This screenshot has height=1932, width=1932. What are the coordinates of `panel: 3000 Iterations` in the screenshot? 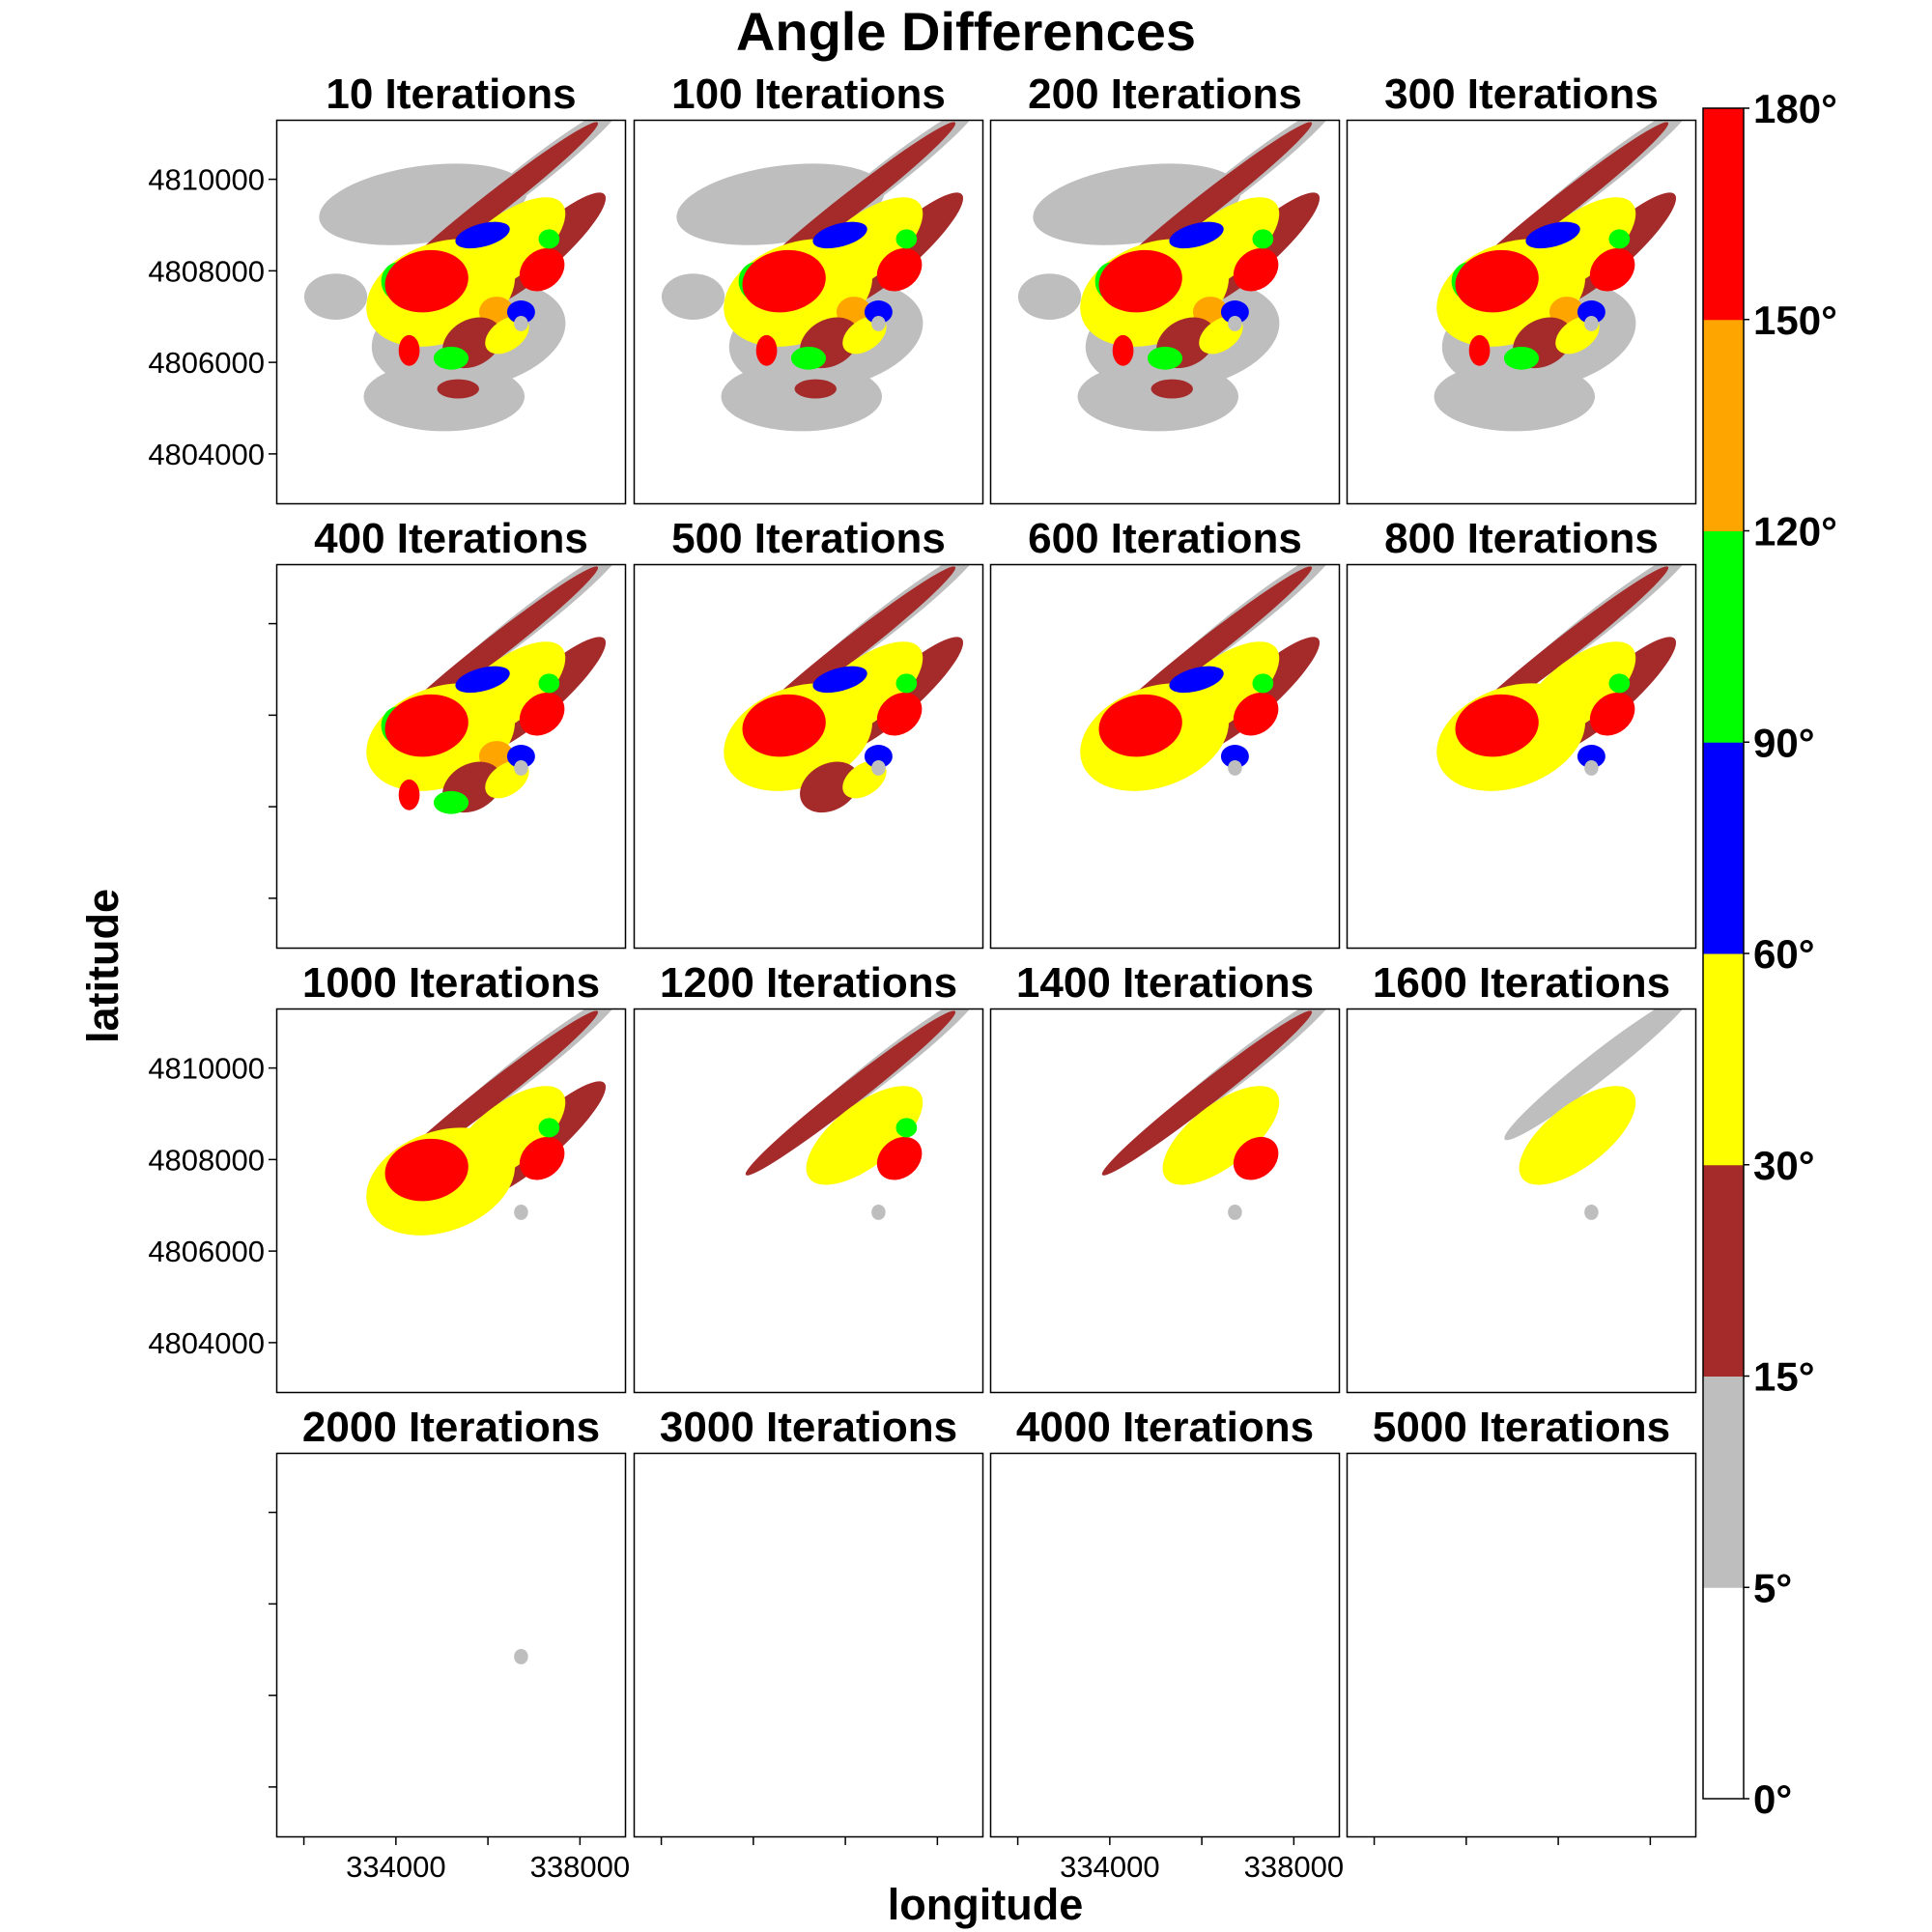 It's located at (808, 1624).